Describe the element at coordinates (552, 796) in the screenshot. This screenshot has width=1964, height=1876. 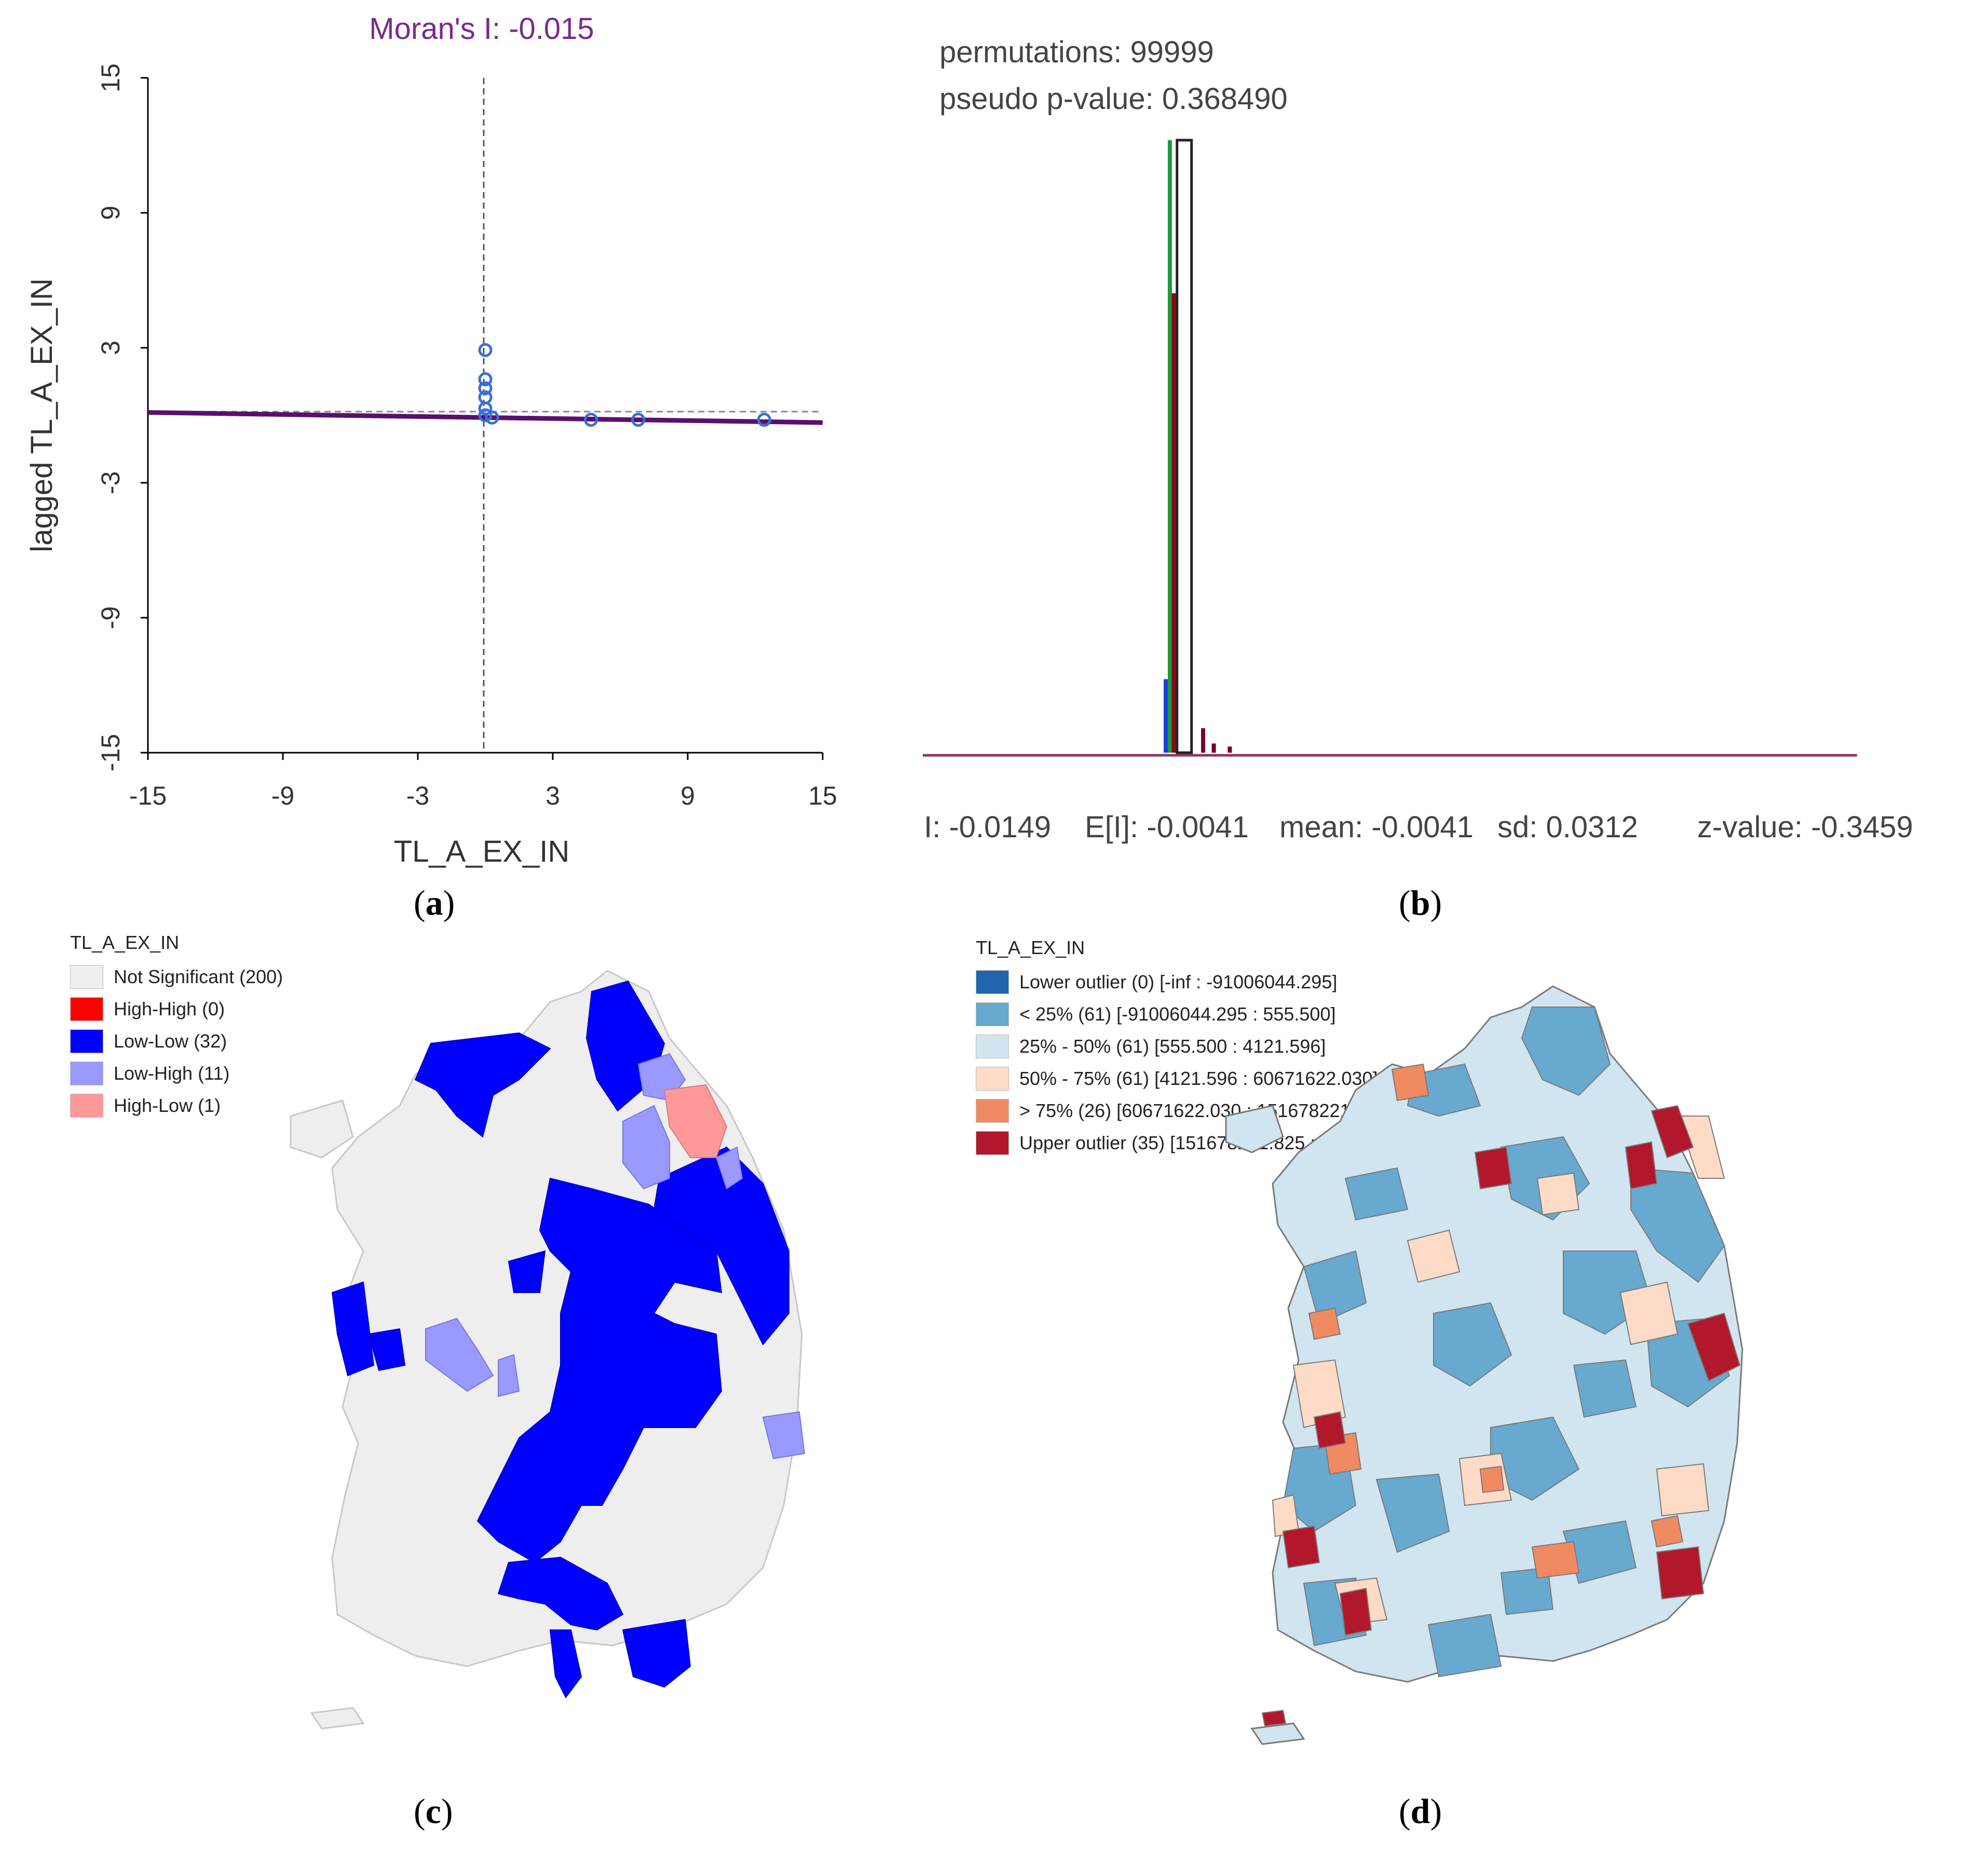
I see `x-tick-label: 3` at that location.